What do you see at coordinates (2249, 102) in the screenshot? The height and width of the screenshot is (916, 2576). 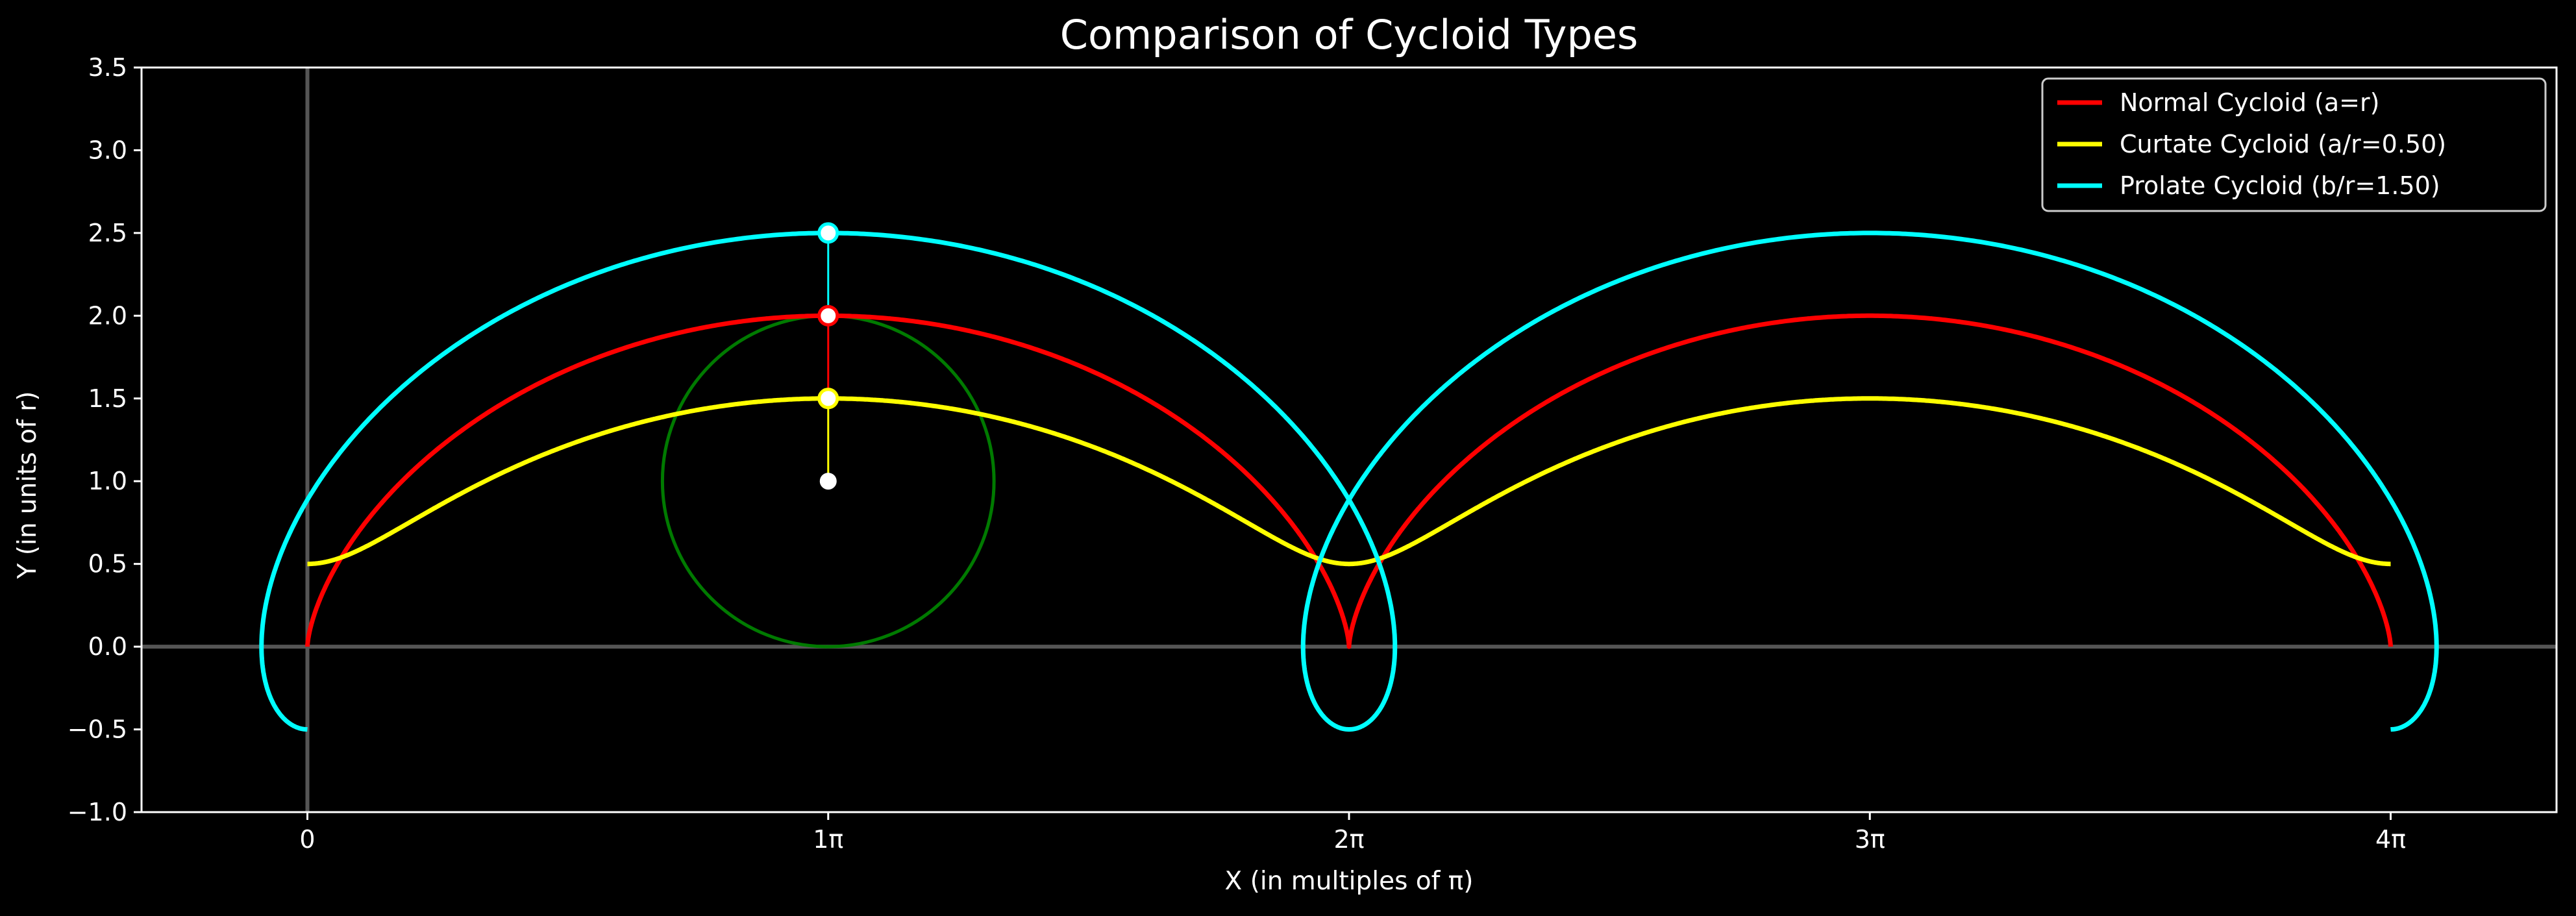 I see `legend-label-0: Normal Cycloid (a=r)` at bounding box center [2249, 102].